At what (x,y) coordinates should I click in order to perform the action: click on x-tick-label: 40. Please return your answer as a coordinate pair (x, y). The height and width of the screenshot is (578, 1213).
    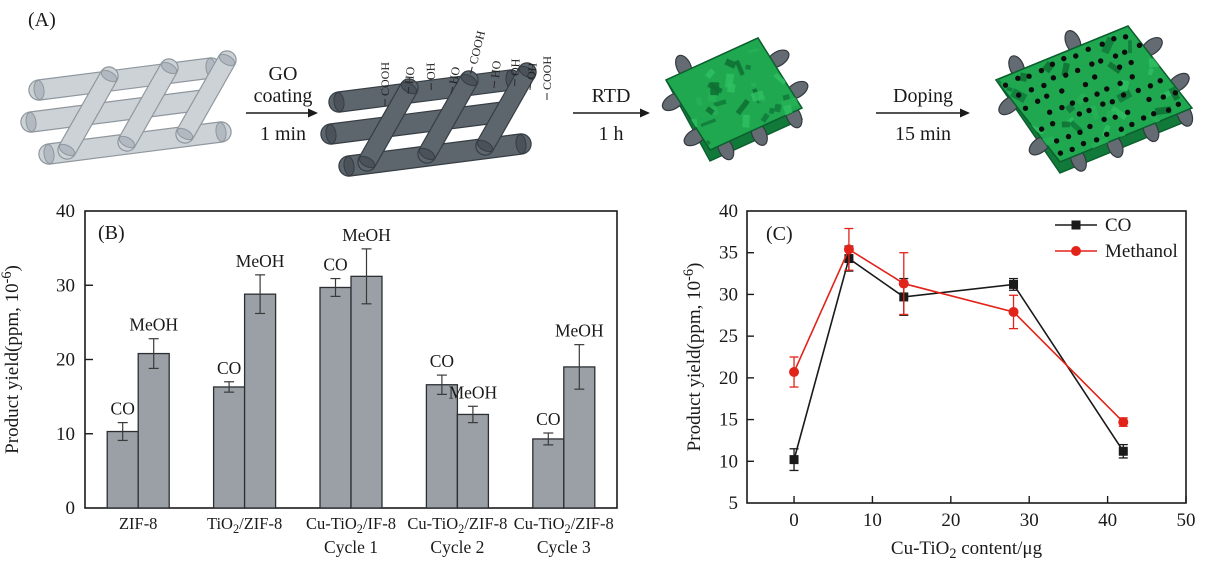
    Looking at the image, I should click on (1107, 520).